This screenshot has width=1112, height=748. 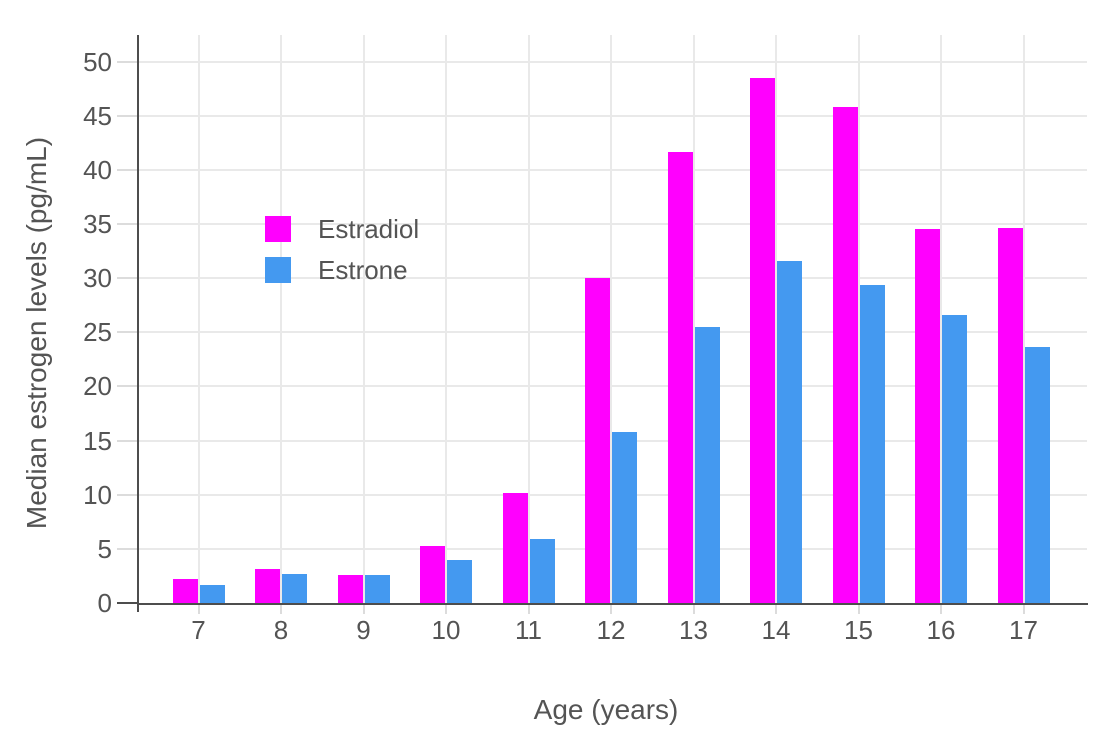 I want to click on y-tick-label-0: 0, so click(x=104, y=603).